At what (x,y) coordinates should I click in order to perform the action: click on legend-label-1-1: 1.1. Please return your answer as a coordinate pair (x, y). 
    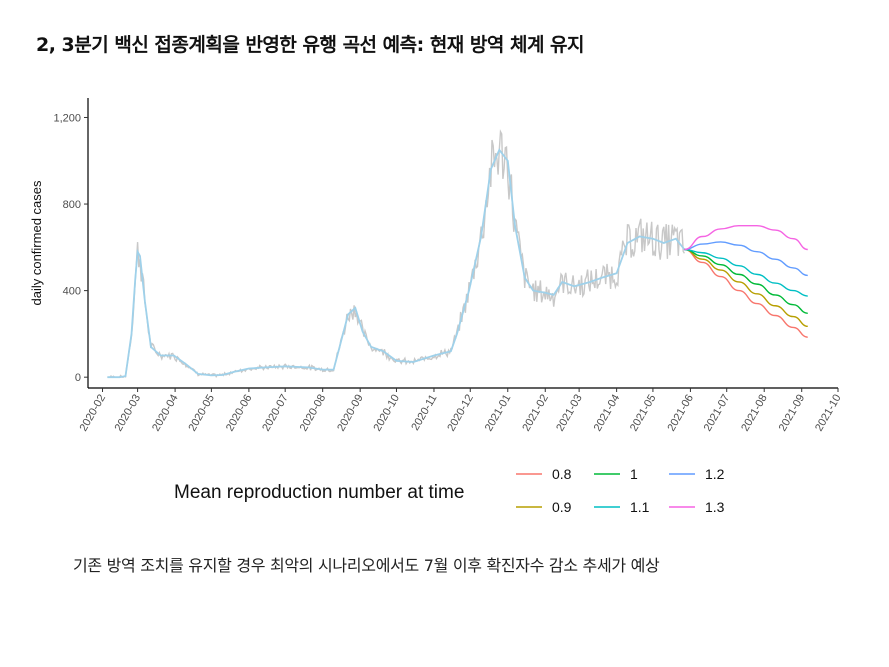
    Looking at the image, I should click on (640, 507).